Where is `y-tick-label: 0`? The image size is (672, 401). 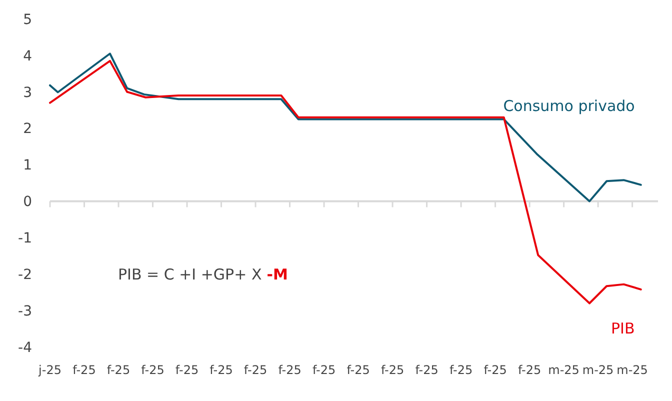 y-tick-label: 0 is located at coordinates (27, 202).